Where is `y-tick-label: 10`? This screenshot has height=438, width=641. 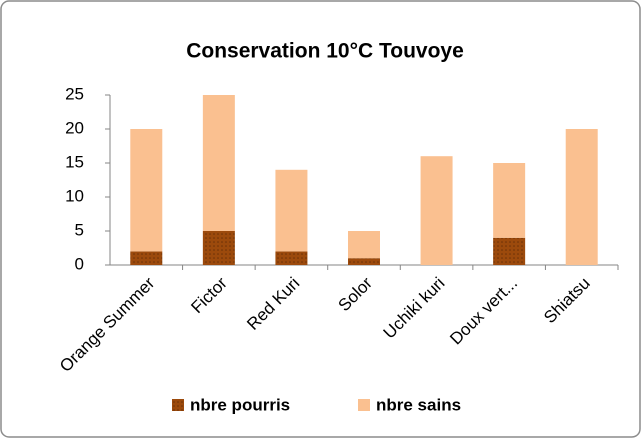 y-tick-label: 10 is located at coordinates (74, 195).